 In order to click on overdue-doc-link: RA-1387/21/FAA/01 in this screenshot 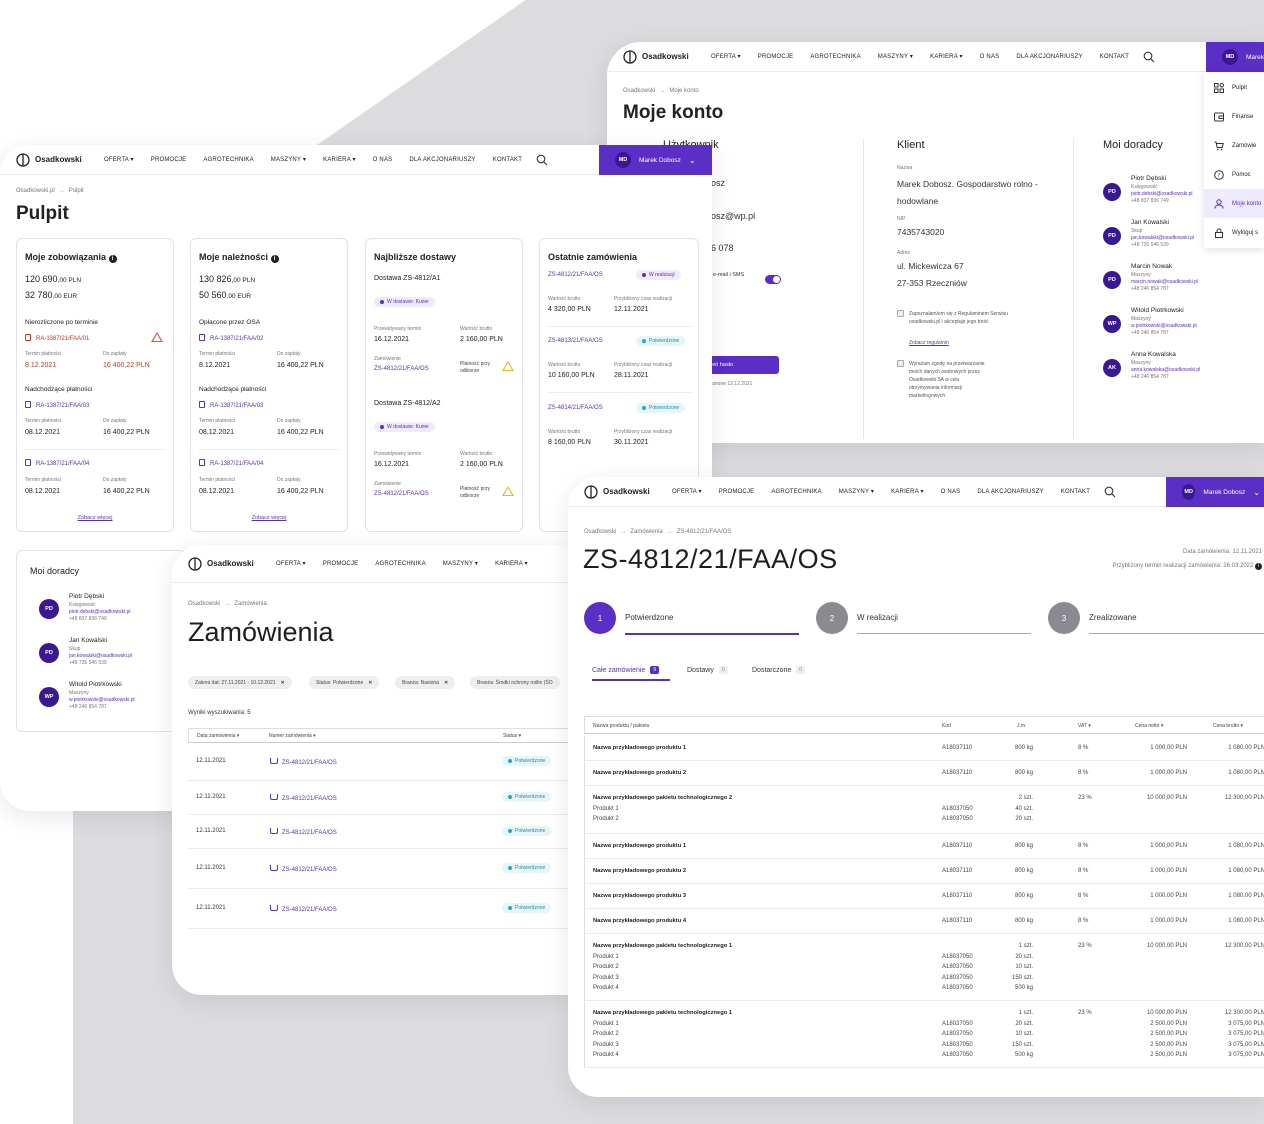, I will do `click(57, 338)`.